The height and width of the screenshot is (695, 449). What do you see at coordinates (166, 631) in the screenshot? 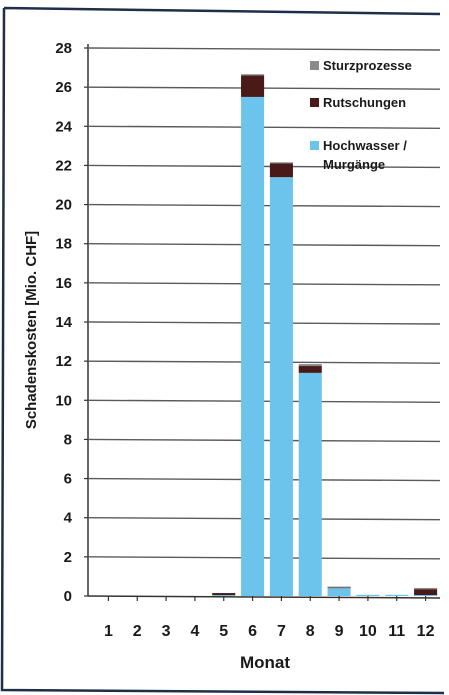
I see `x-tick-label: 3` at bounding box center [166, 631].